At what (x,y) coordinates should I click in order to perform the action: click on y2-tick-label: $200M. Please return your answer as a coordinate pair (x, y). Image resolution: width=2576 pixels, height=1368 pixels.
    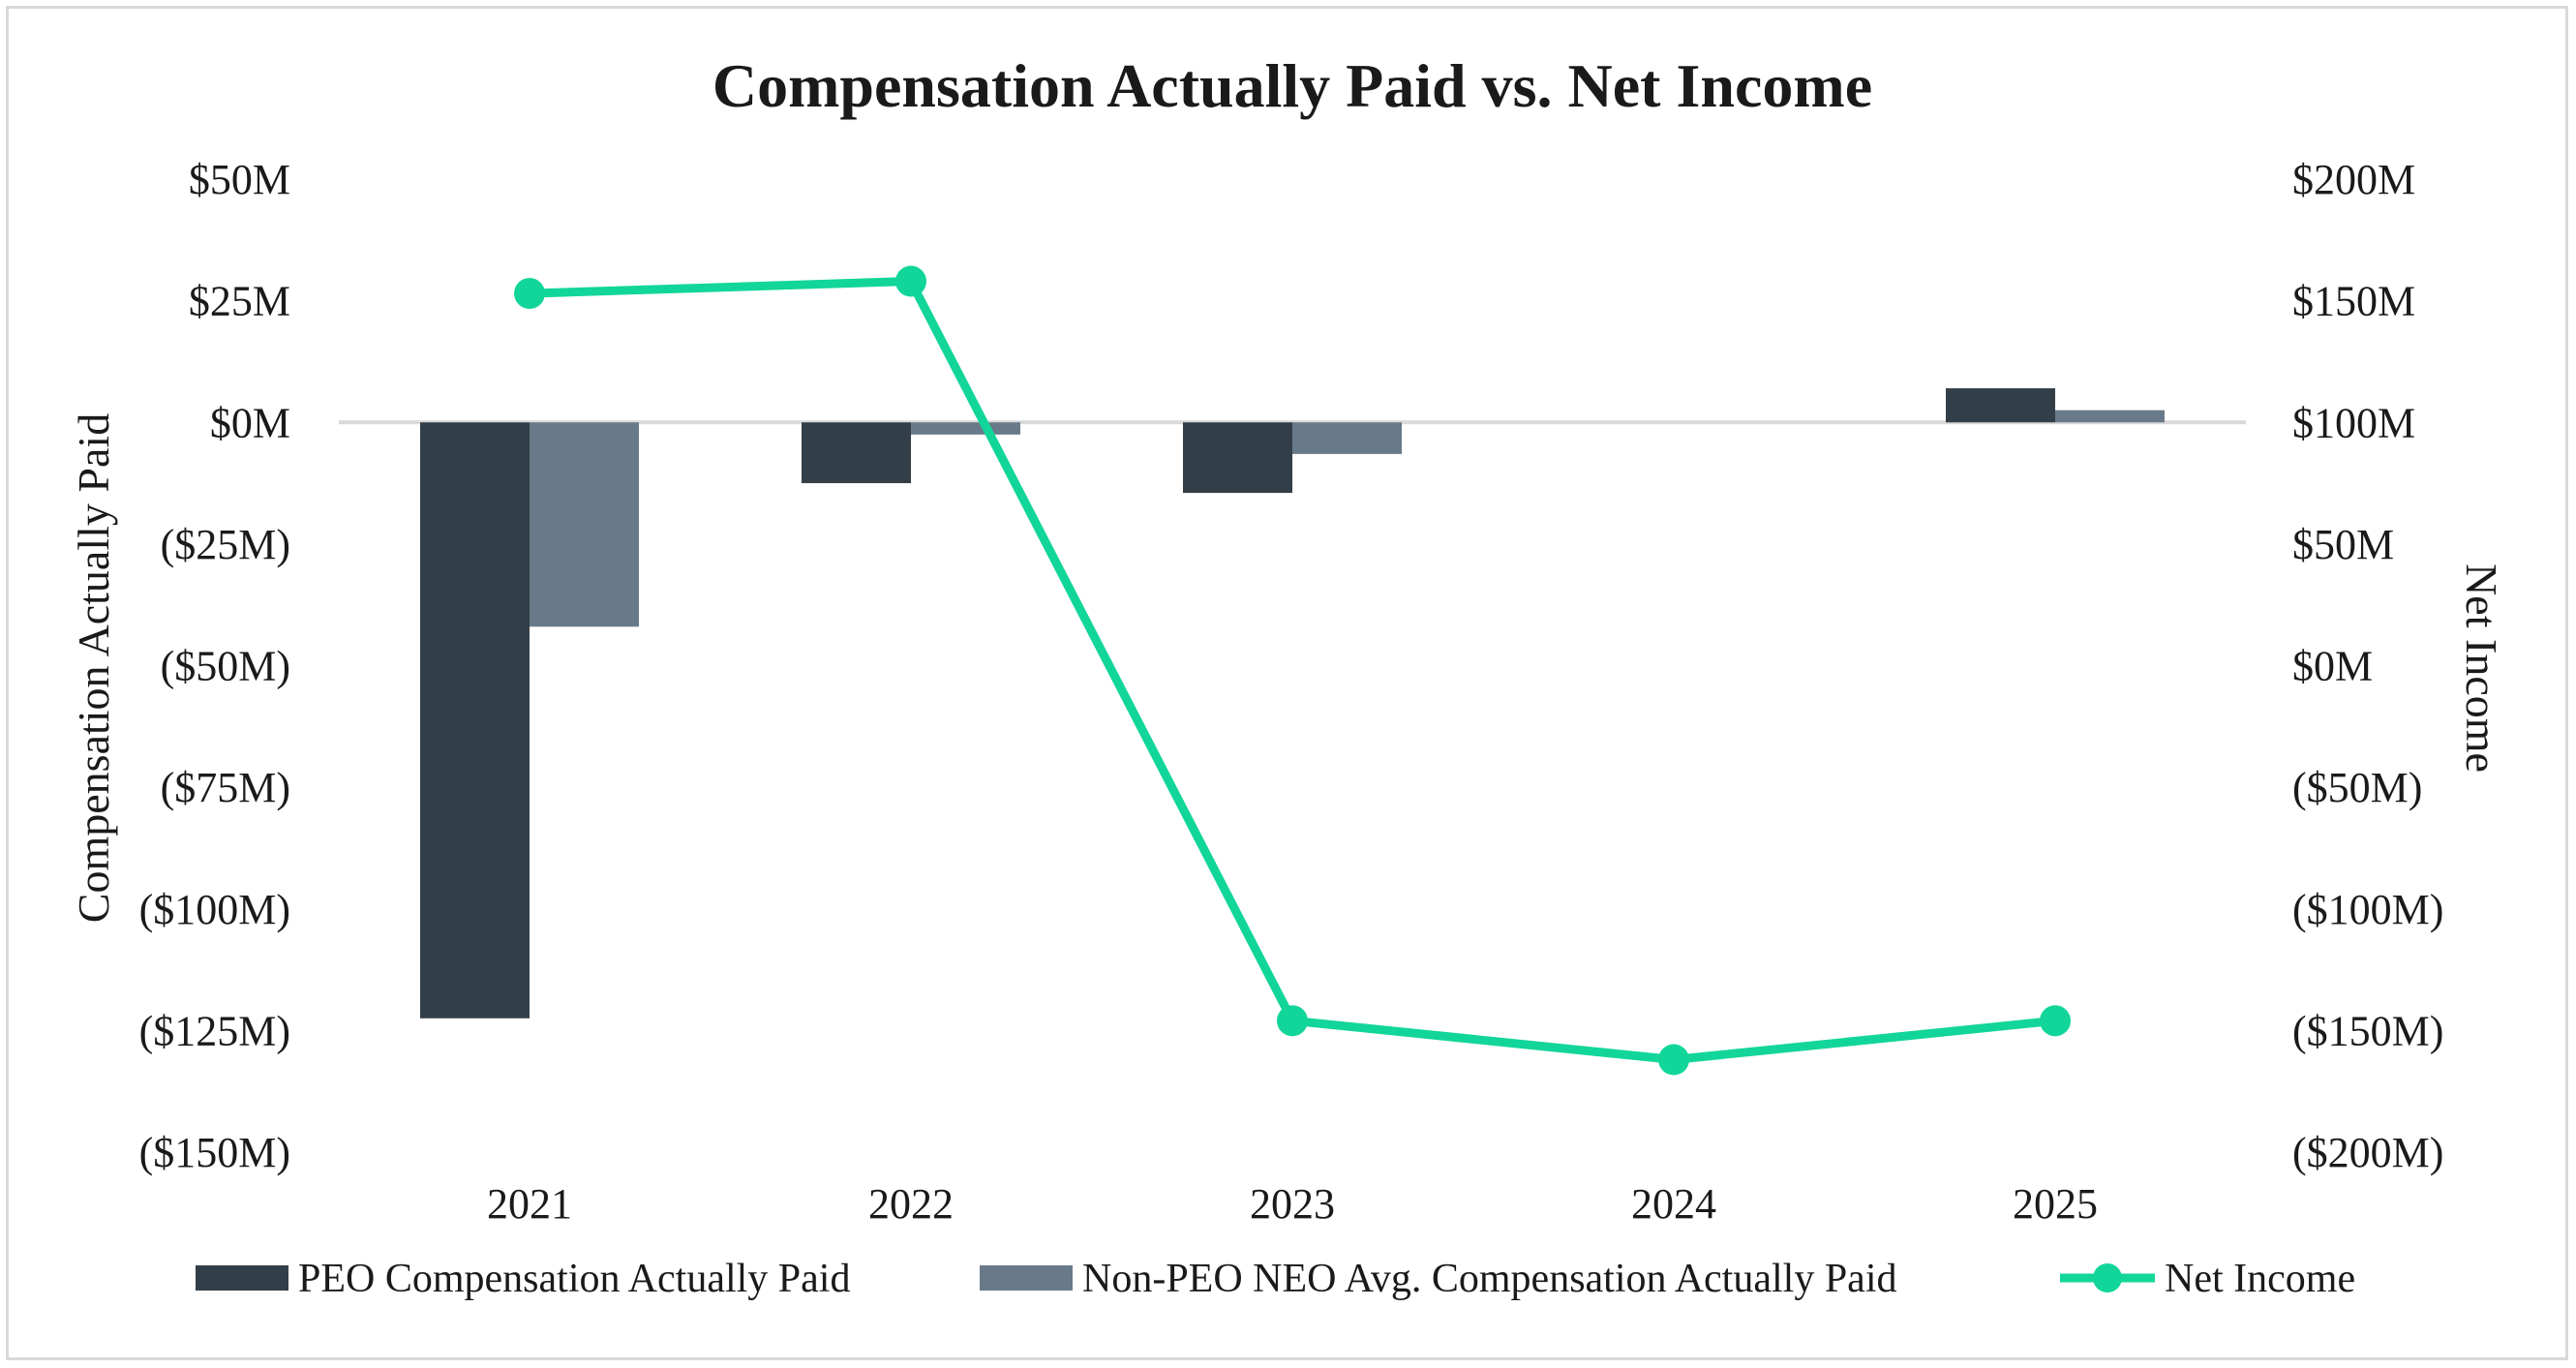
    Looking at the image, I should click on (2354, 179).